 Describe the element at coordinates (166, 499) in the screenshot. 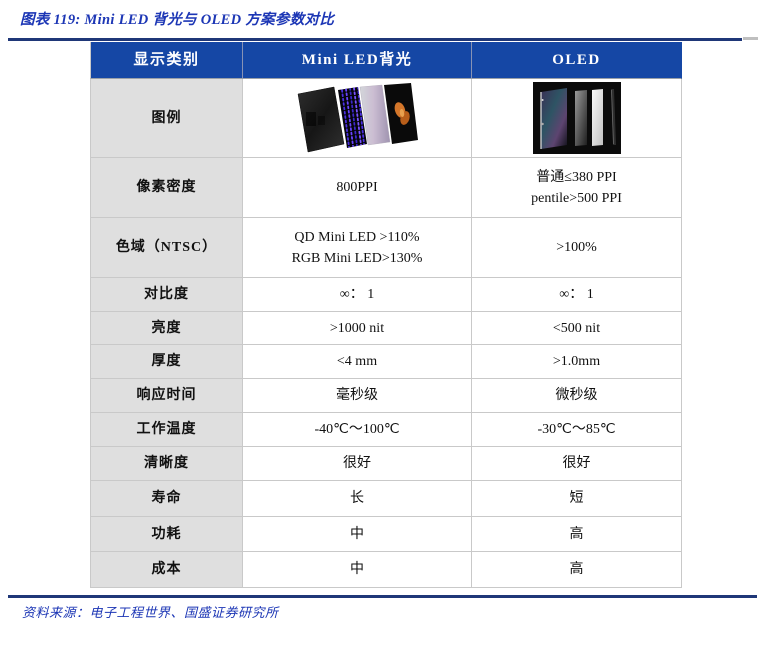

I see `row-label: 寿命` at that location.